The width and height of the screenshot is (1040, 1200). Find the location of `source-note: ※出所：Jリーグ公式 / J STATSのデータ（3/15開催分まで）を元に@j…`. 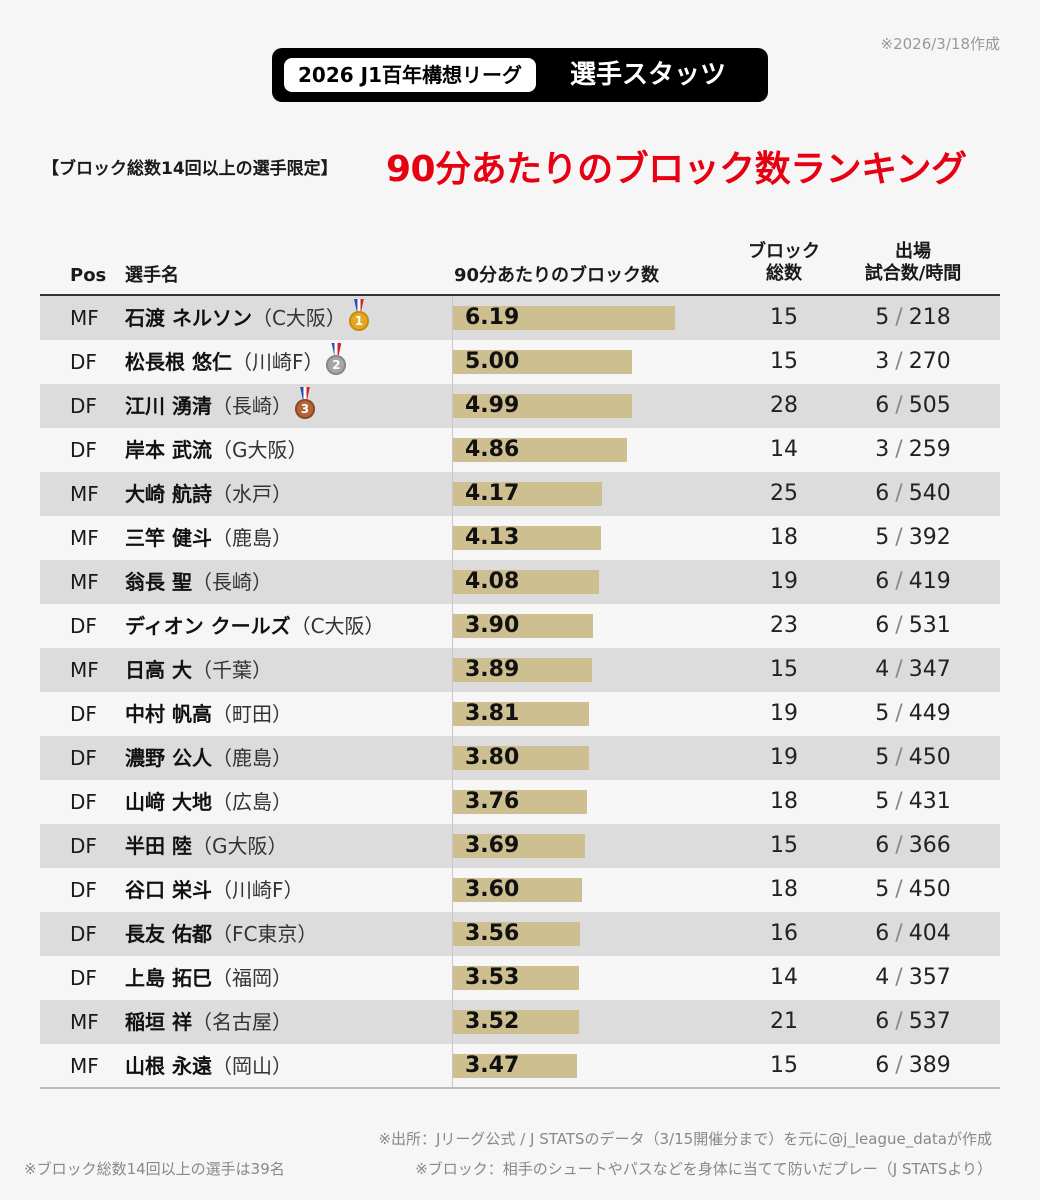

source-note: ※出所：Jリーグ公式 / J STATSのデータ（3/15開催分まで）を元に@j… is located at coordinates (685, 1139).